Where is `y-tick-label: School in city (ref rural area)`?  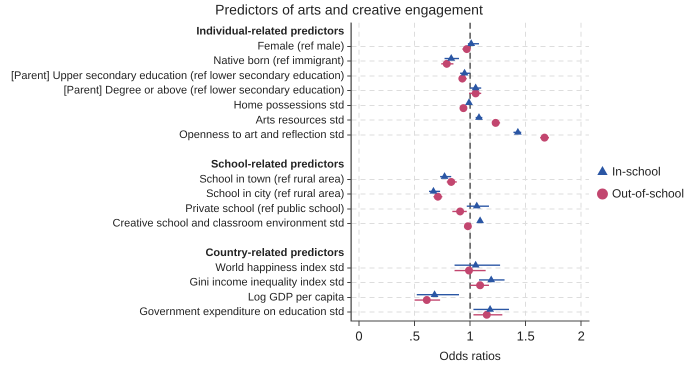
y-tick-label: School in city (ref rural area) is located at coordinates (275, 194).